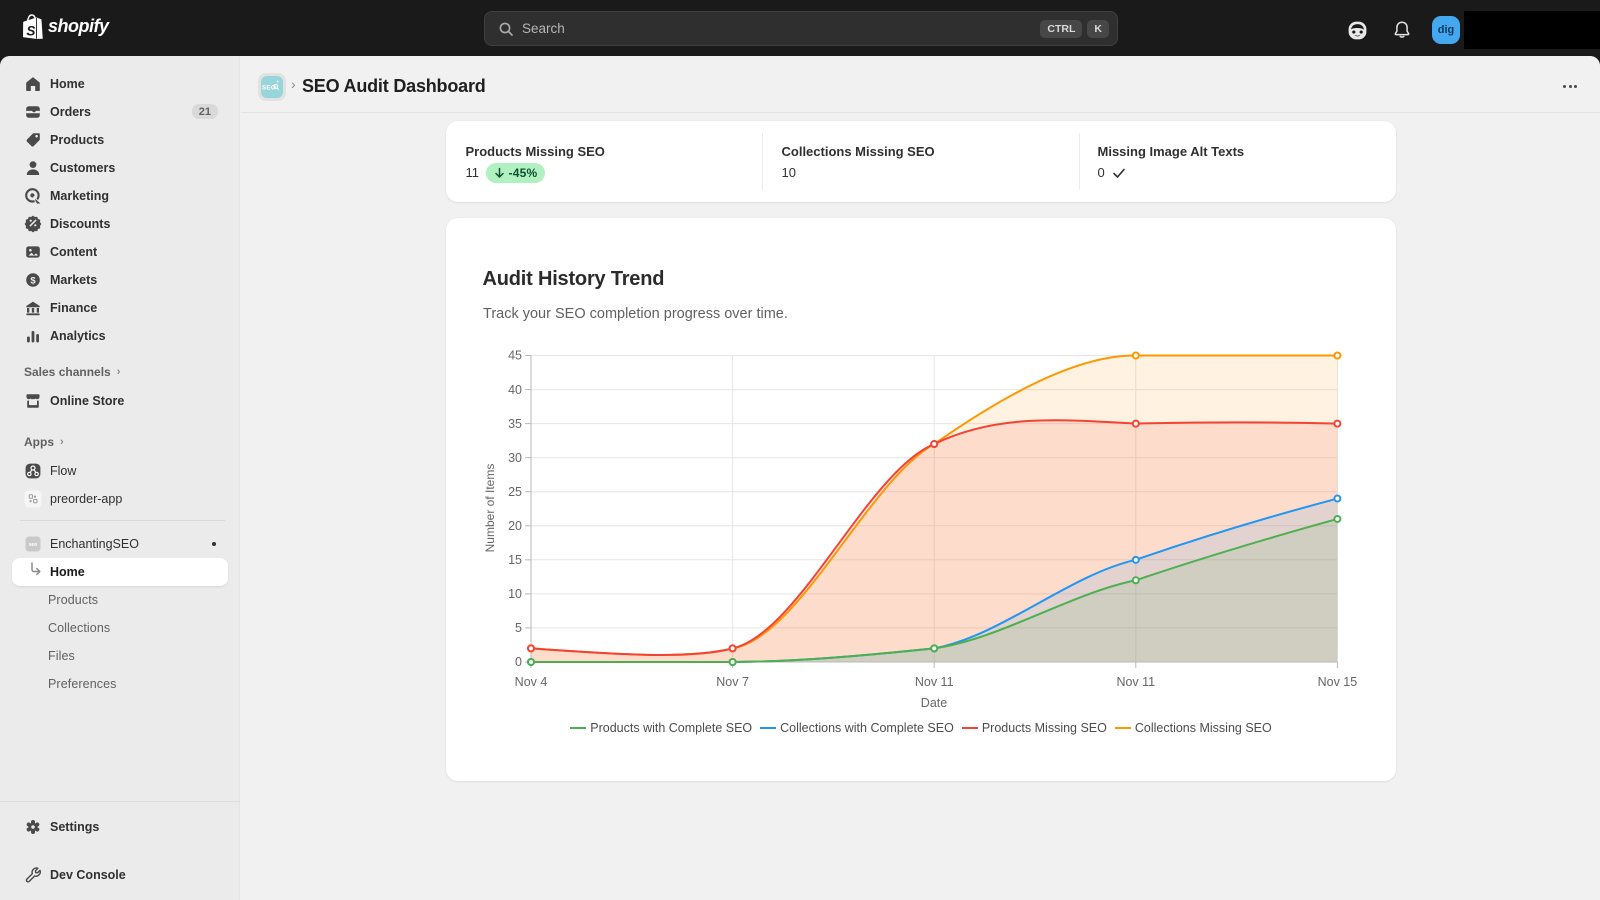 The width and height of the screenshot is (1600, 900). I want to click on svg-text: 25, so click(515, 492).